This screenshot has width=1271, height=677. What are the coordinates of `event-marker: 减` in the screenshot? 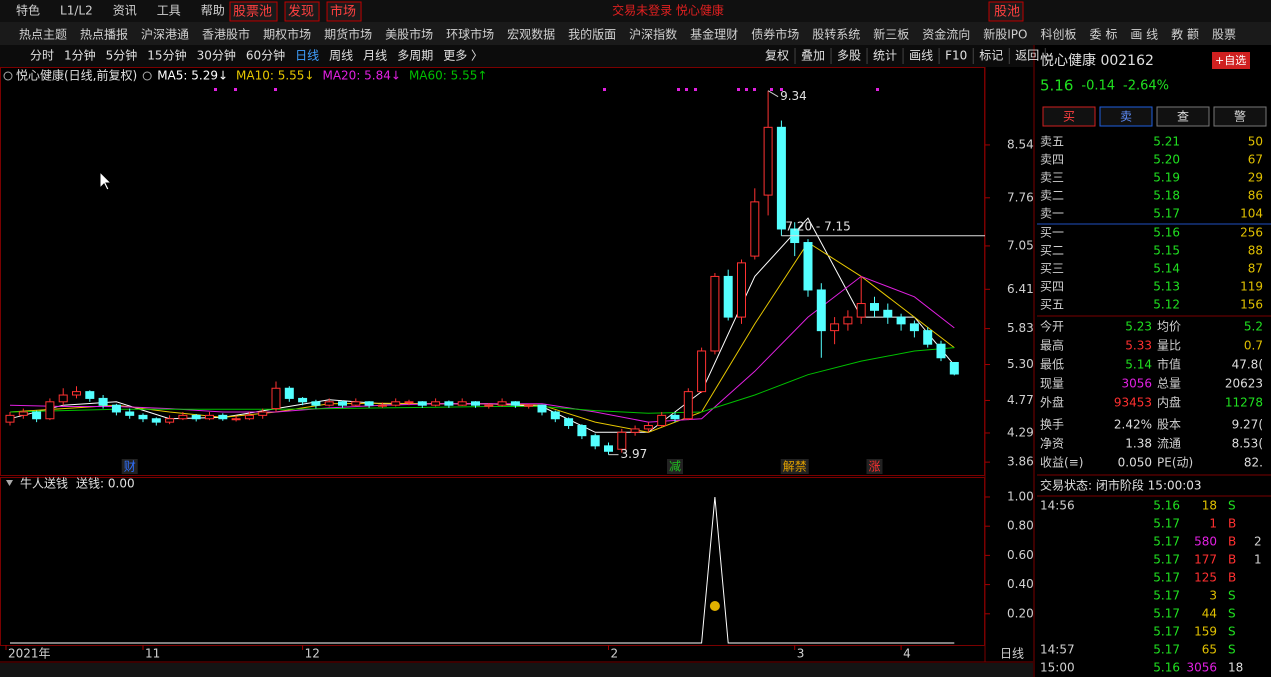 It's located at (675, 467).